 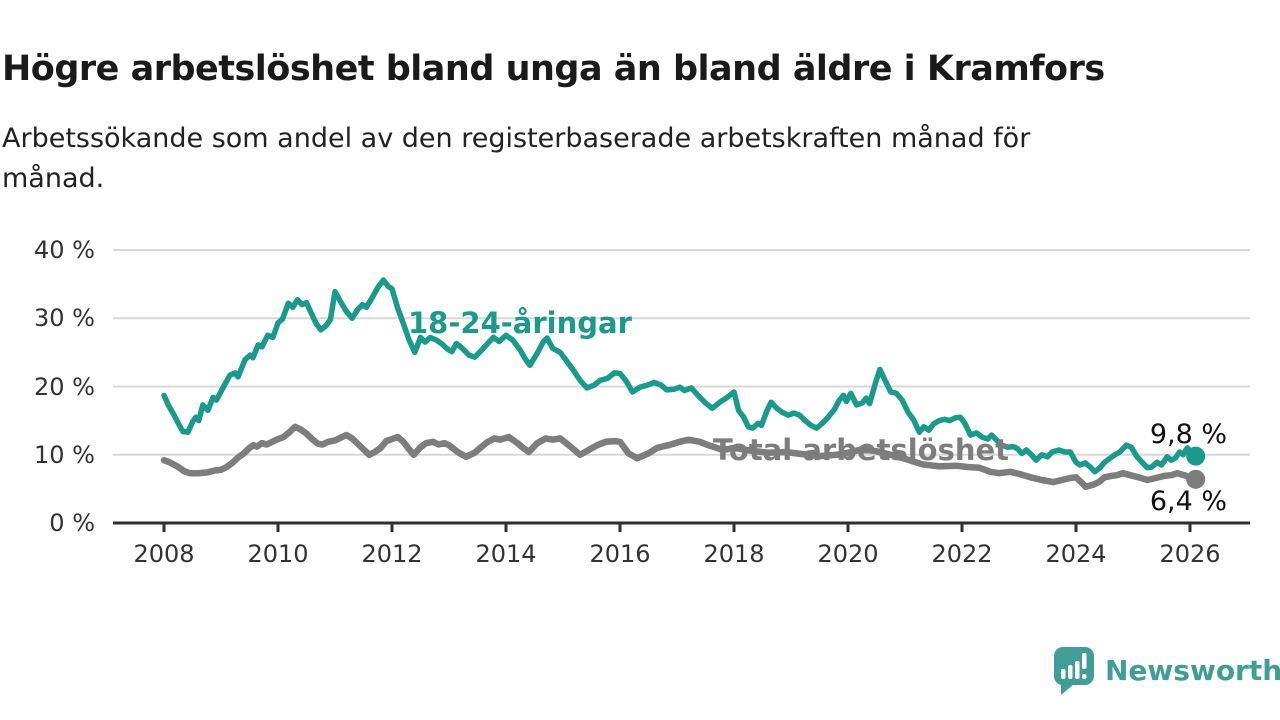 I want to click on series-label-18-24: 18-24-åringar, so click(x=520, y=323).